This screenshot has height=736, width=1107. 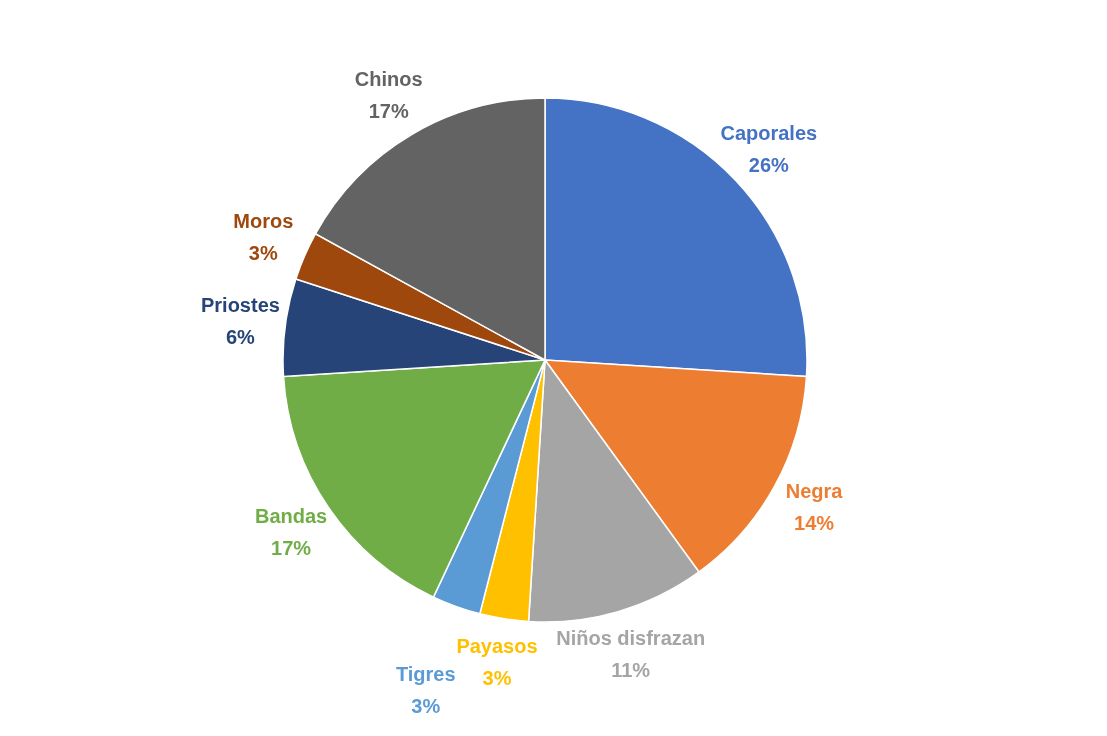 What do you see at coordinates (631, 637) in the screenshot?
I see `slice-label: Niños disfrazan` at bounding box center [631, 637].